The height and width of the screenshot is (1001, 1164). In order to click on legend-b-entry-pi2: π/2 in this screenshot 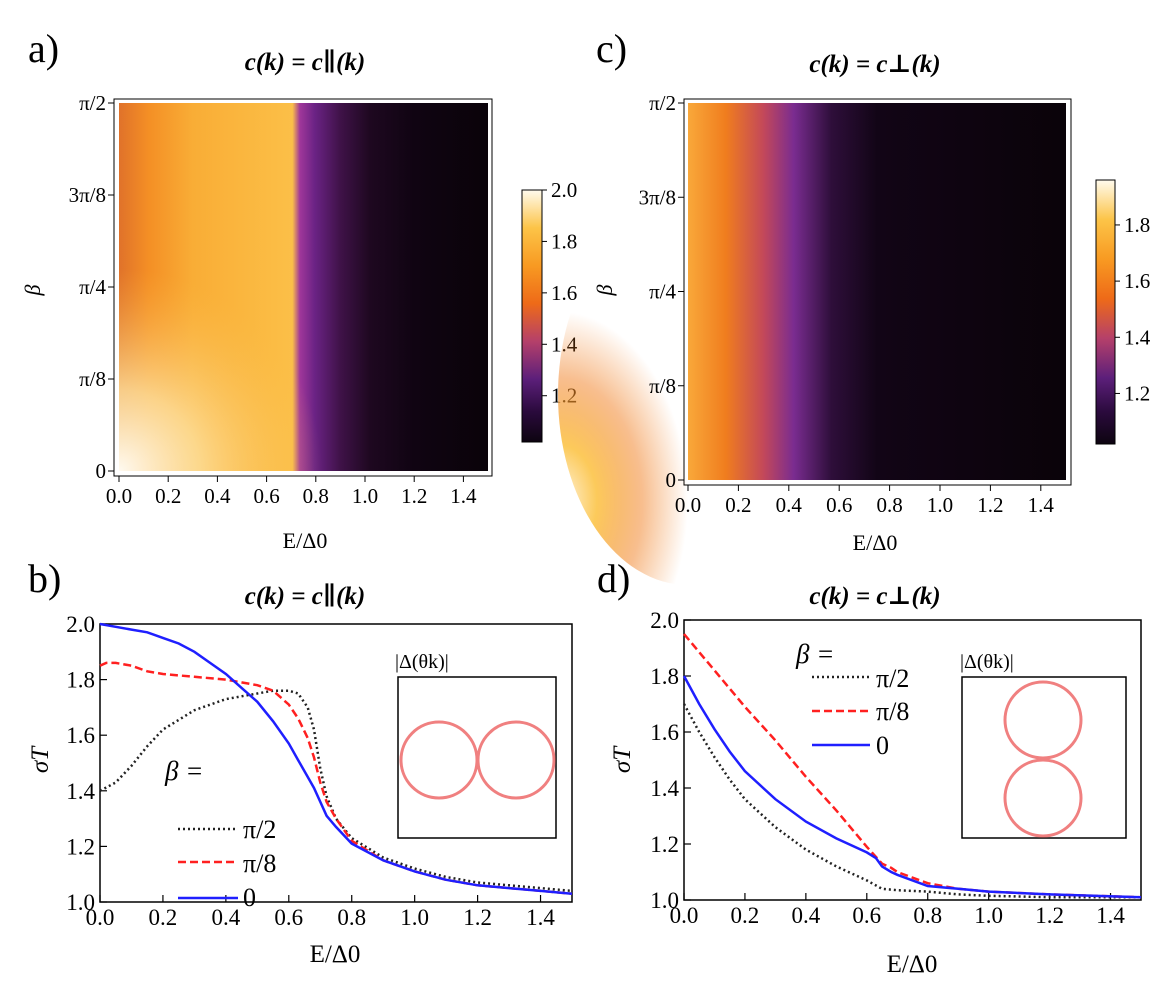, I will do `click(259, 829)`.